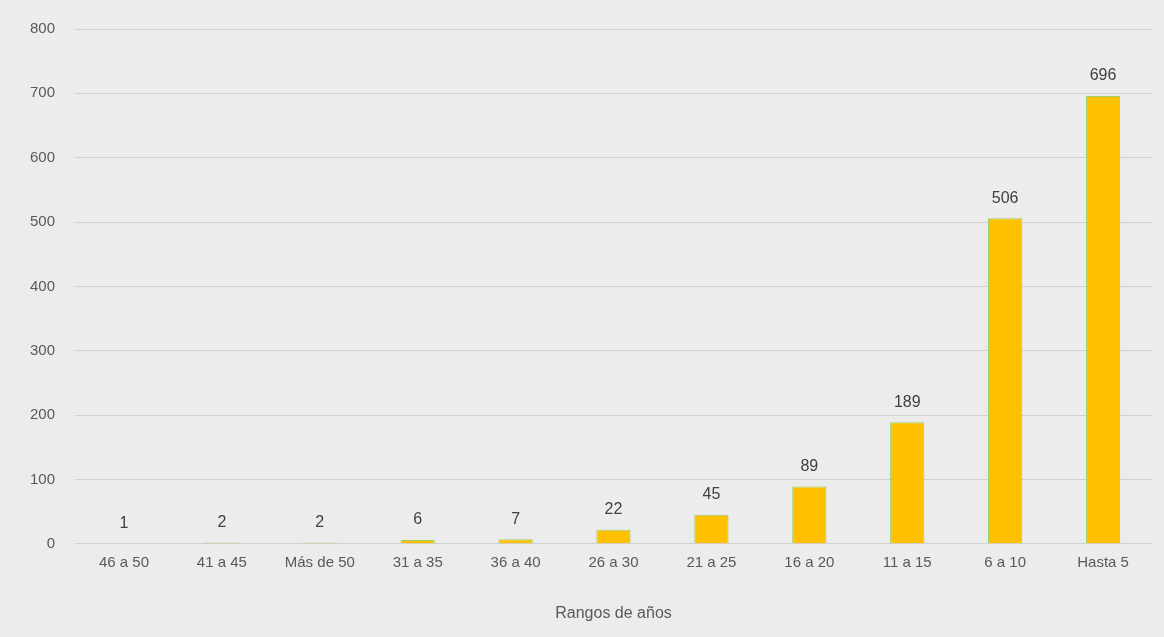 This screenshot has height=637, width=1164. Describe the element at coordinates (809, 465) in the screenshot. I see `data-label: 89` at that location.